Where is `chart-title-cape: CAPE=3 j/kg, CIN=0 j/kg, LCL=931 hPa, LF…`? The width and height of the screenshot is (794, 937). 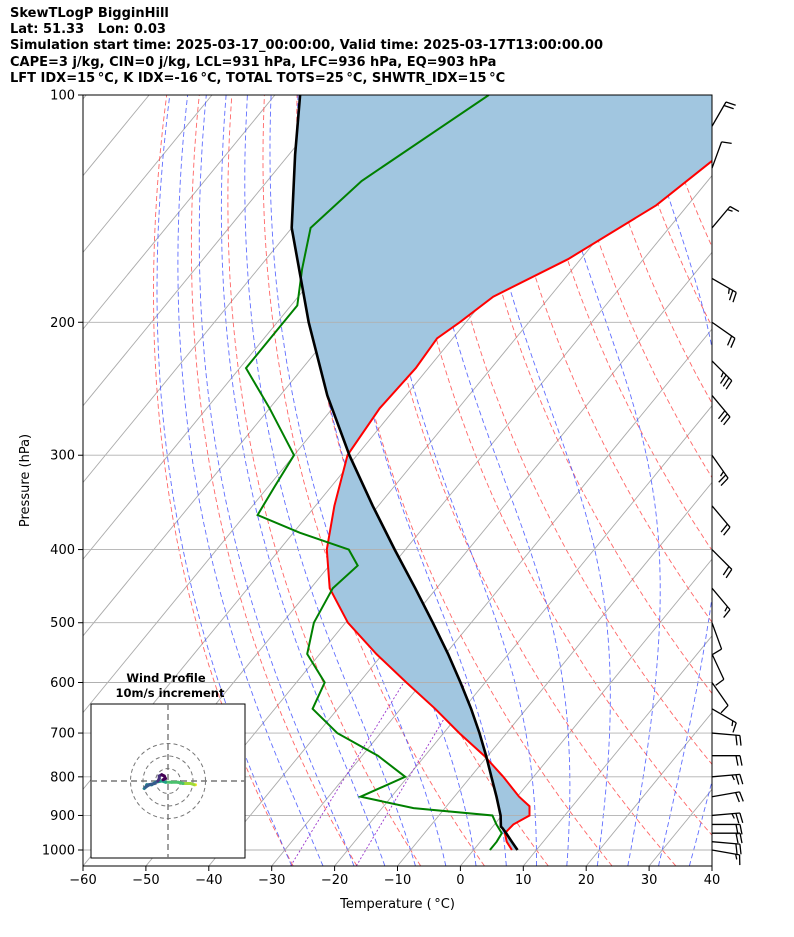
chart-title-cape: CAPE=3 j/kg, CIN=0 j/kg, LCL=931 hPa, LF… is located at coordinates (253, 62).